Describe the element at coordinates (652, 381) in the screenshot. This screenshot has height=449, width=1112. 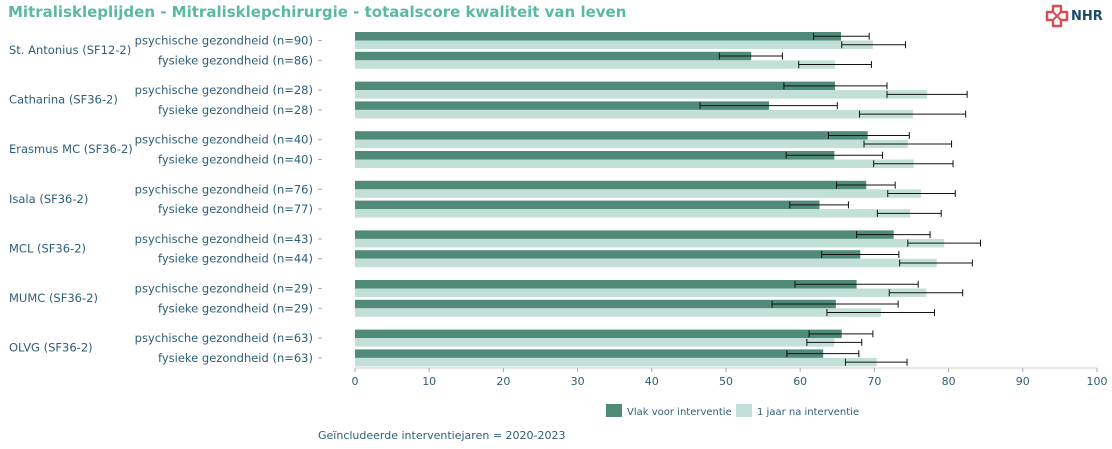
I see `x-tick-label: 40` at that location.